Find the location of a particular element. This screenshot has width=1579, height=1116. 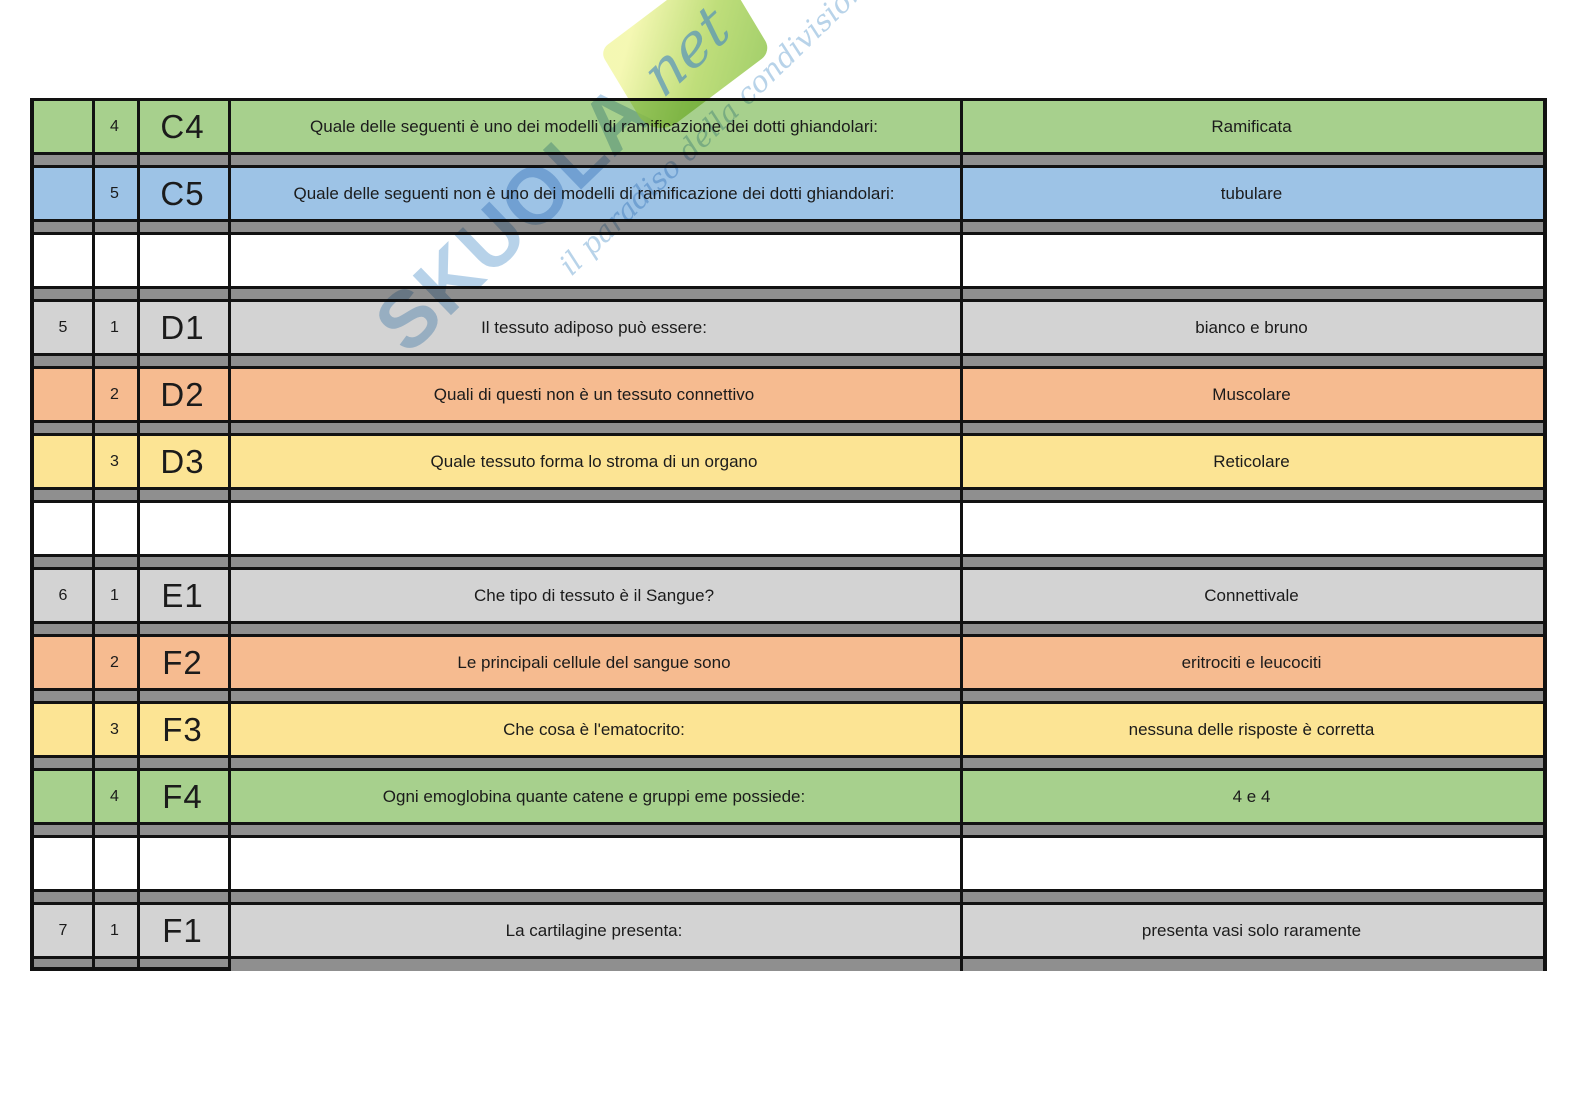

group-cell: 7 is located at coordinates (63, 930).